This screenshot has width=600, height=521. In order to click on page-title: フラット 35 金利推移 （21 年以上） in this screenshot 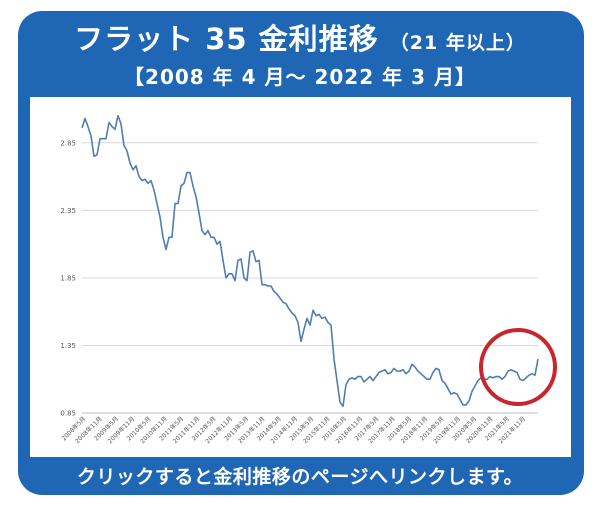, I will do `click(300, 37)`.